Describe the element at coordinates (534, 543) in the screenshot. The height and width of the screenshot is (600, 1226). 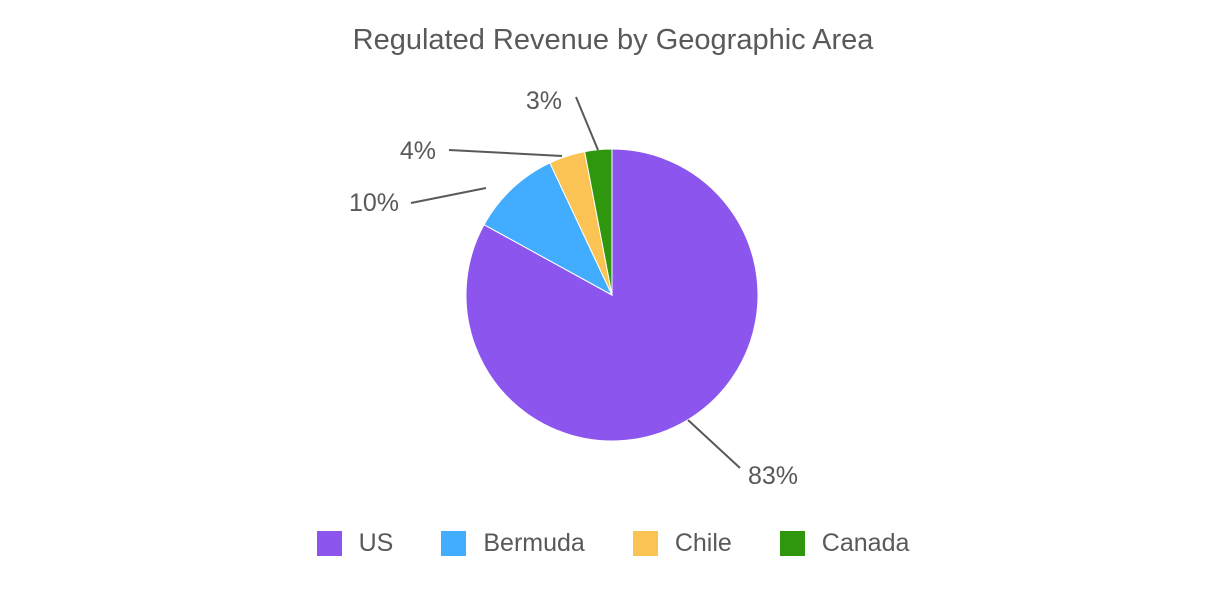
I see `legend-label: Bermuda` at that location.